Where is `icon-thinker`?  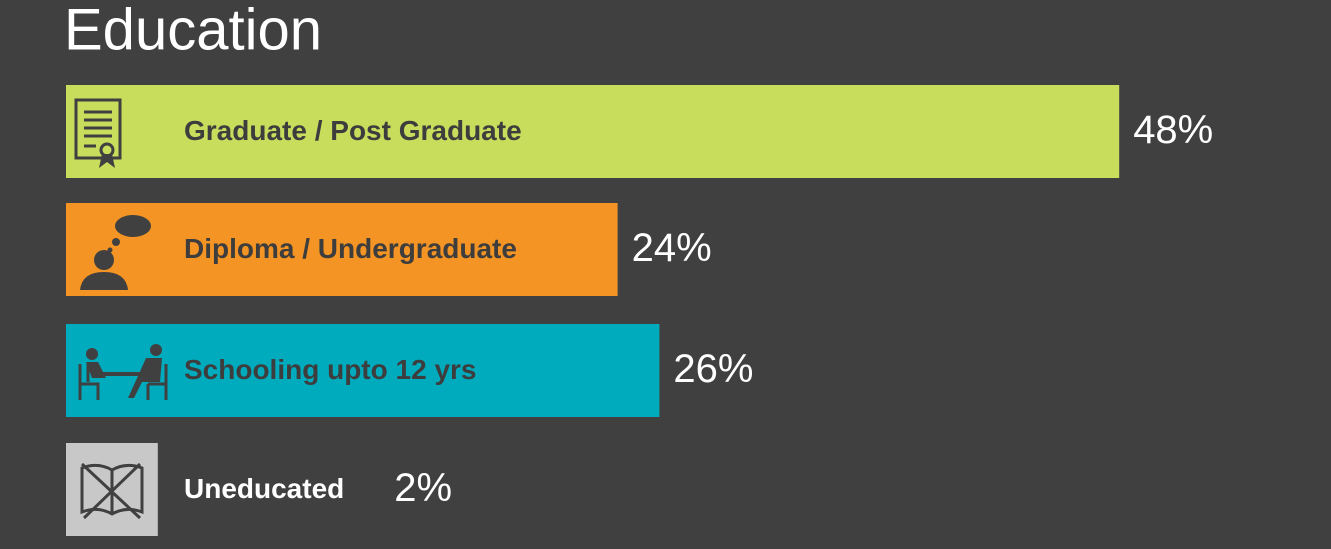 icon-thinker is located at coordinates (115, 252).